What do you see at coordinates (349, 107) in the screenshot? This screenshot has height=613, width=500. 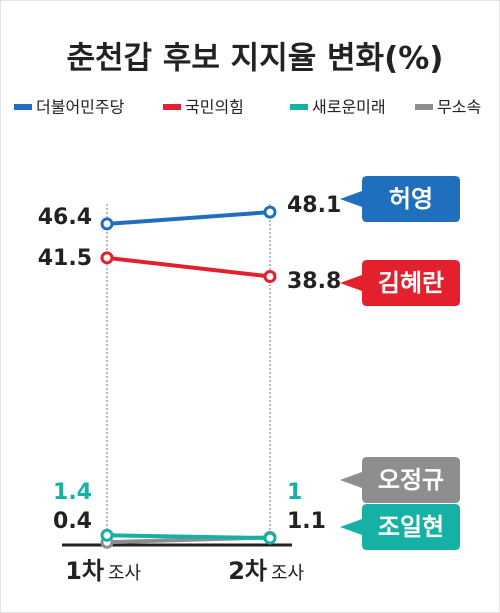 I see `legend-label: 새로운미래` at bounding box center [349, 107].